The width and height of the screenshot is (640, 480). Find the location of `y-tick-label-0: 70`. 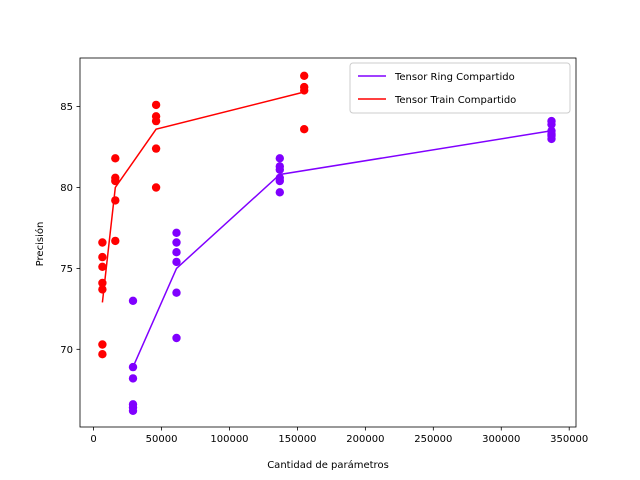

y-tick-label-0: 70 is located at coordinates (66, 350).